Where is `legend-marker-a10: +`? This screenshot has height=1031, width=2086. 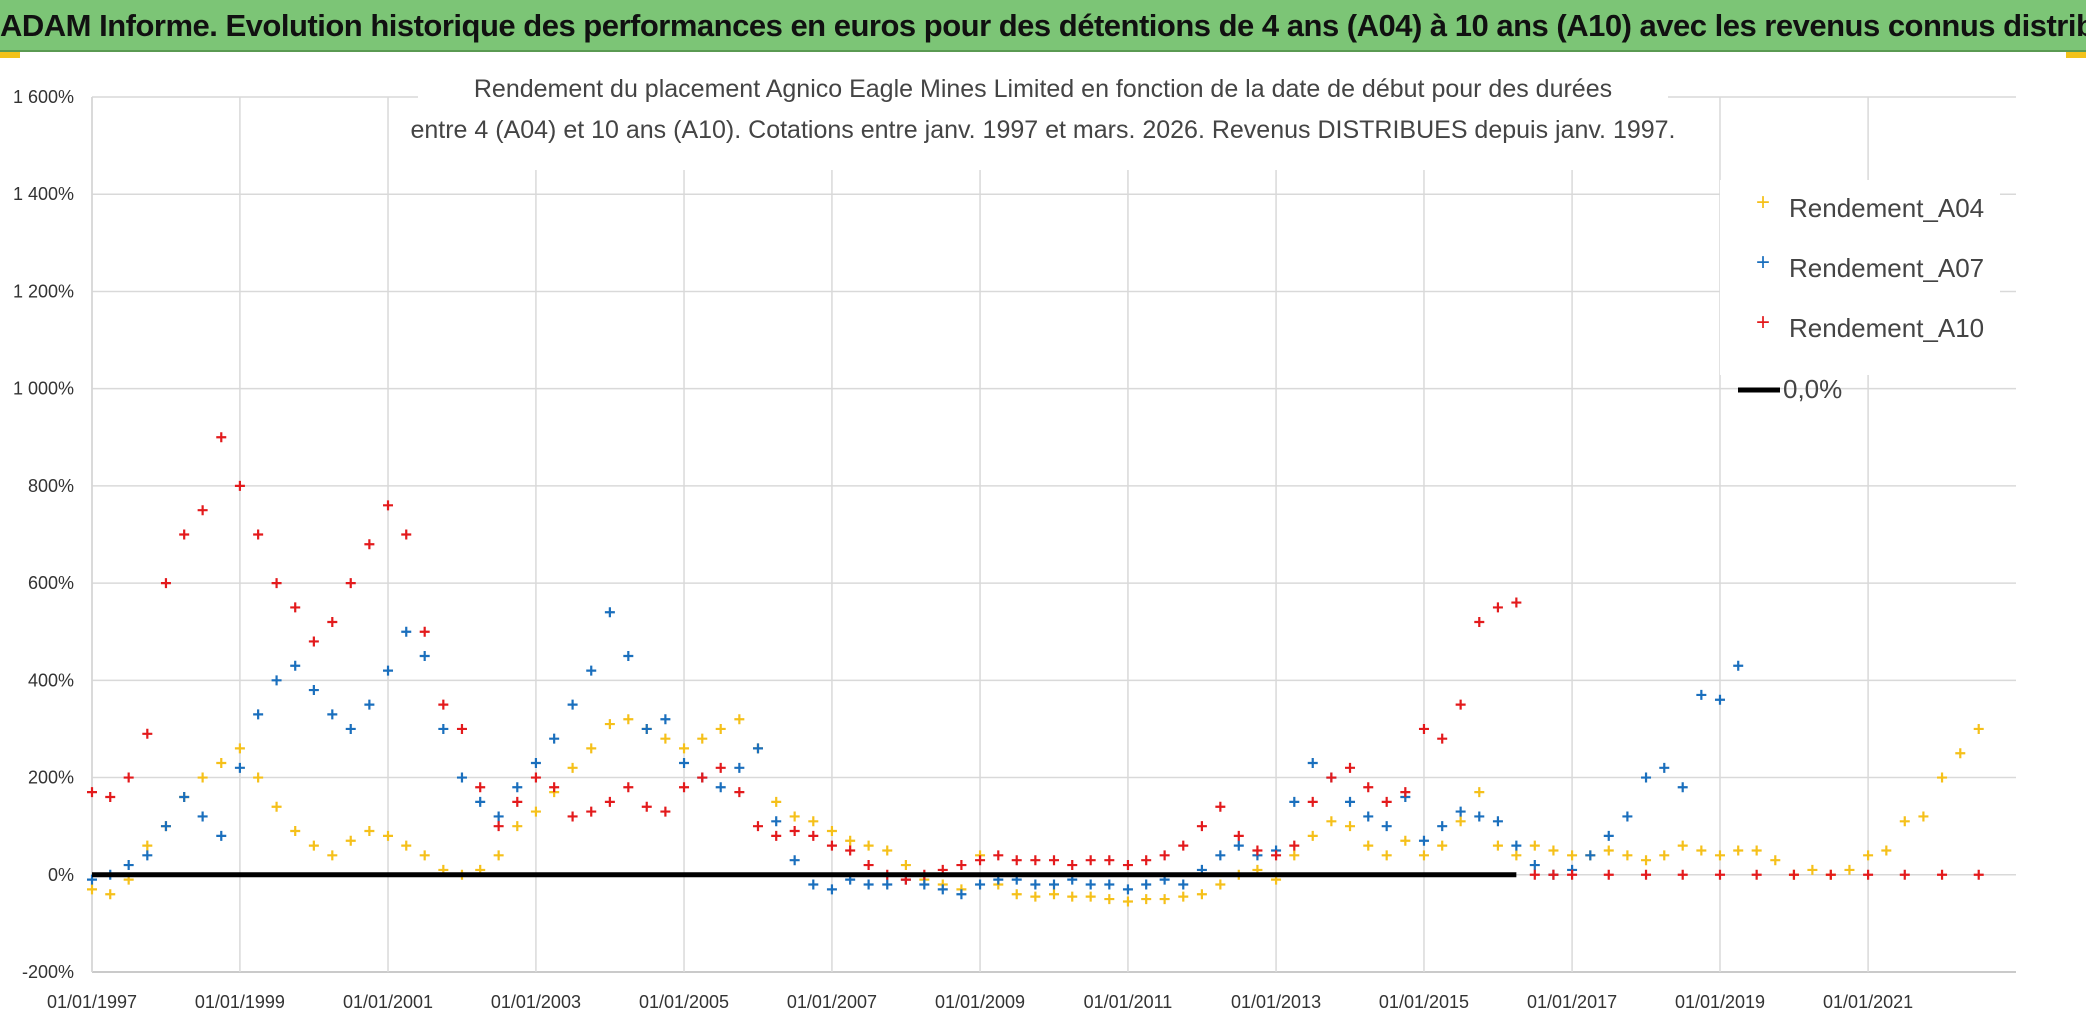
legend-marker-a10: + is located at coordinates (1763, 322).